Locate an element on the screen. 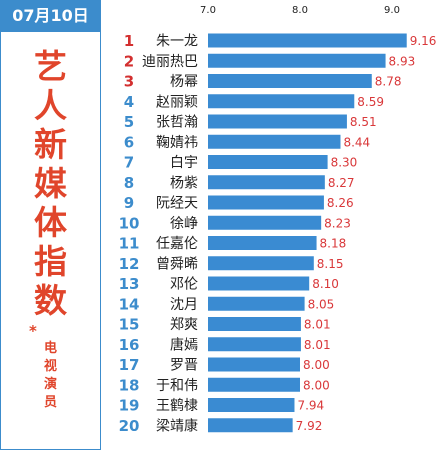 The image size is (440, 451). artist-name: 梁靖康 is located at coordinates (177, 425).